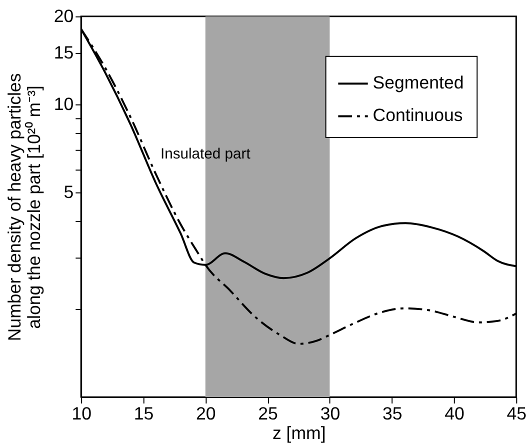 Image resolution: width=532 pixels, height=448 pixels. I want to click on y-tick-label: 5, so click(69, 192).